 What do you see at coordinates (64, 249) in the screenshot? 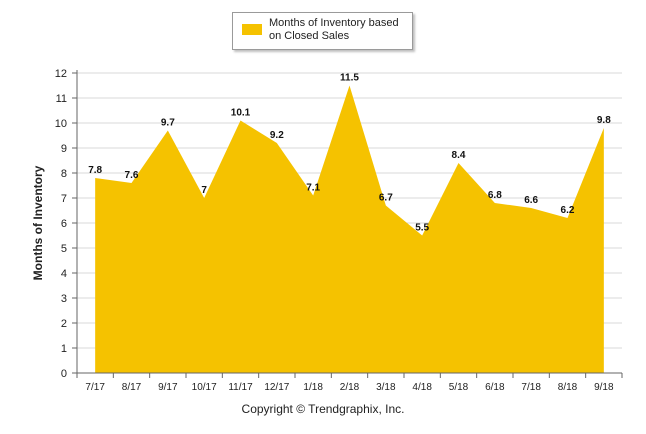
I see `y-tick-label: 5` at bounding box center [64, 249].